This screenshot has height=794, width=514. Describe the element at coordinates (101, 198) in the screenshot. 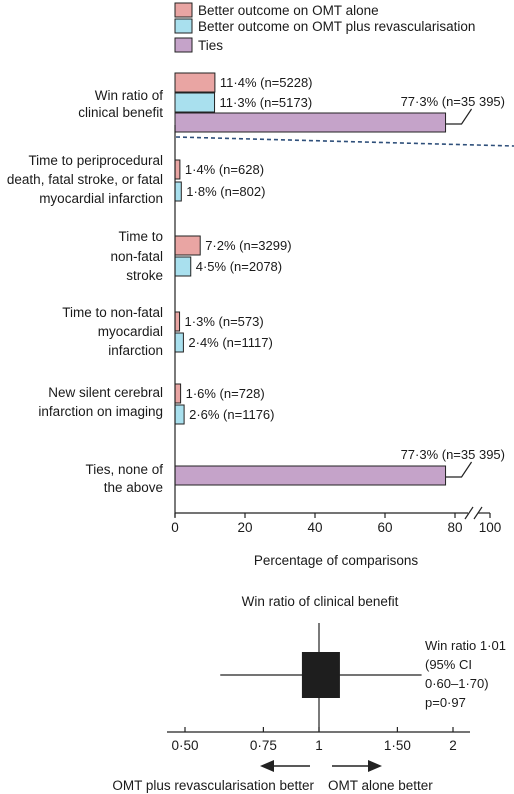

I see `category-label-2-line-3: myocardial infarction` at that location.